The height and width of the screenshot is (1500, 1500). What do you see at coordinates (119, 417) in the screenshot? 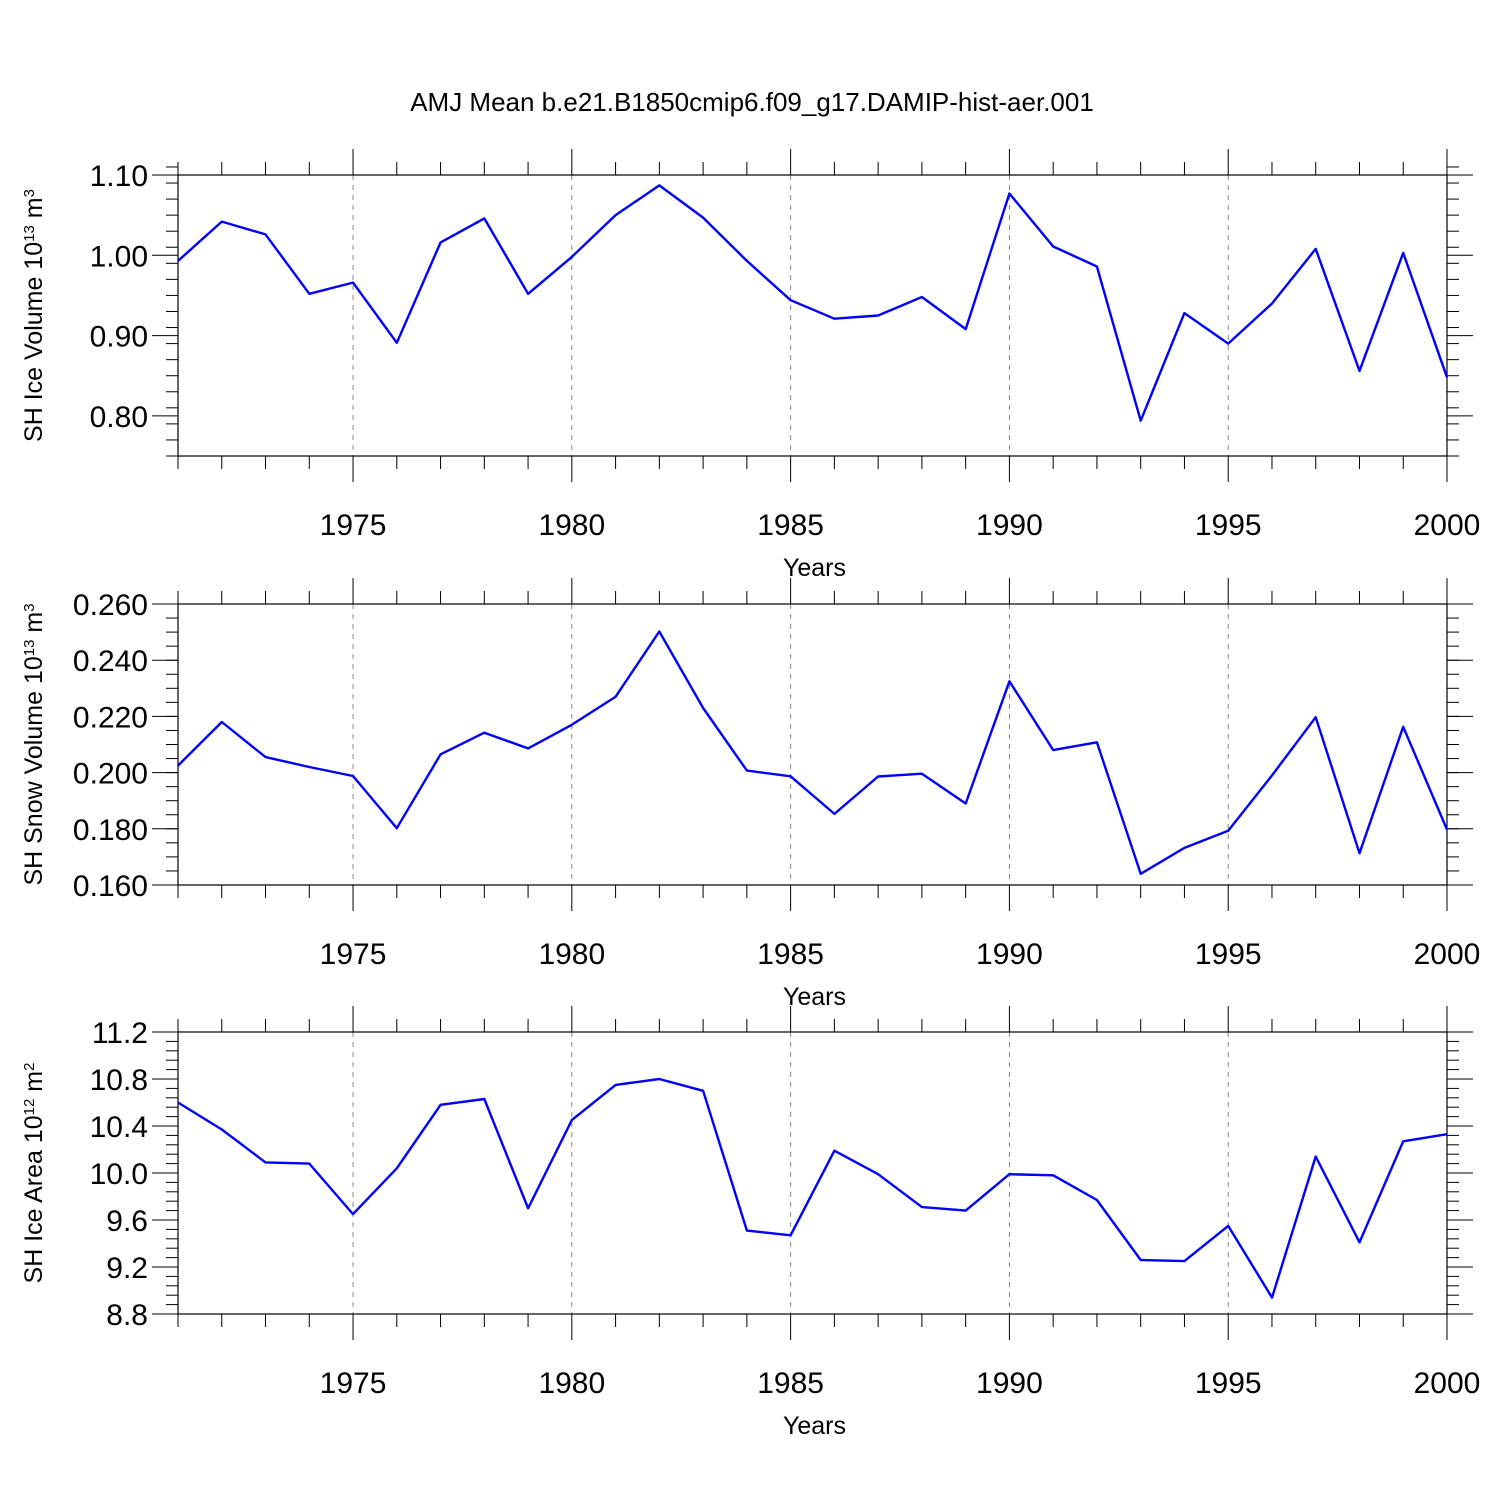
I see `y-tick-label: 0.80` at bounding box center [119, 417].